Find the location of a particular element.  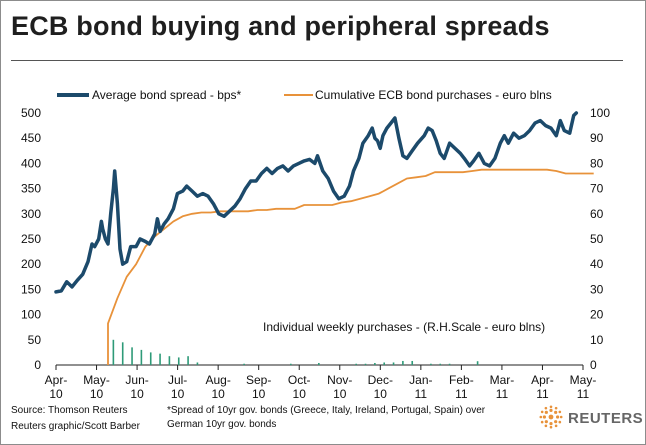

source-line: Source: Thomson Reuters is located at coordinates (69, 410).